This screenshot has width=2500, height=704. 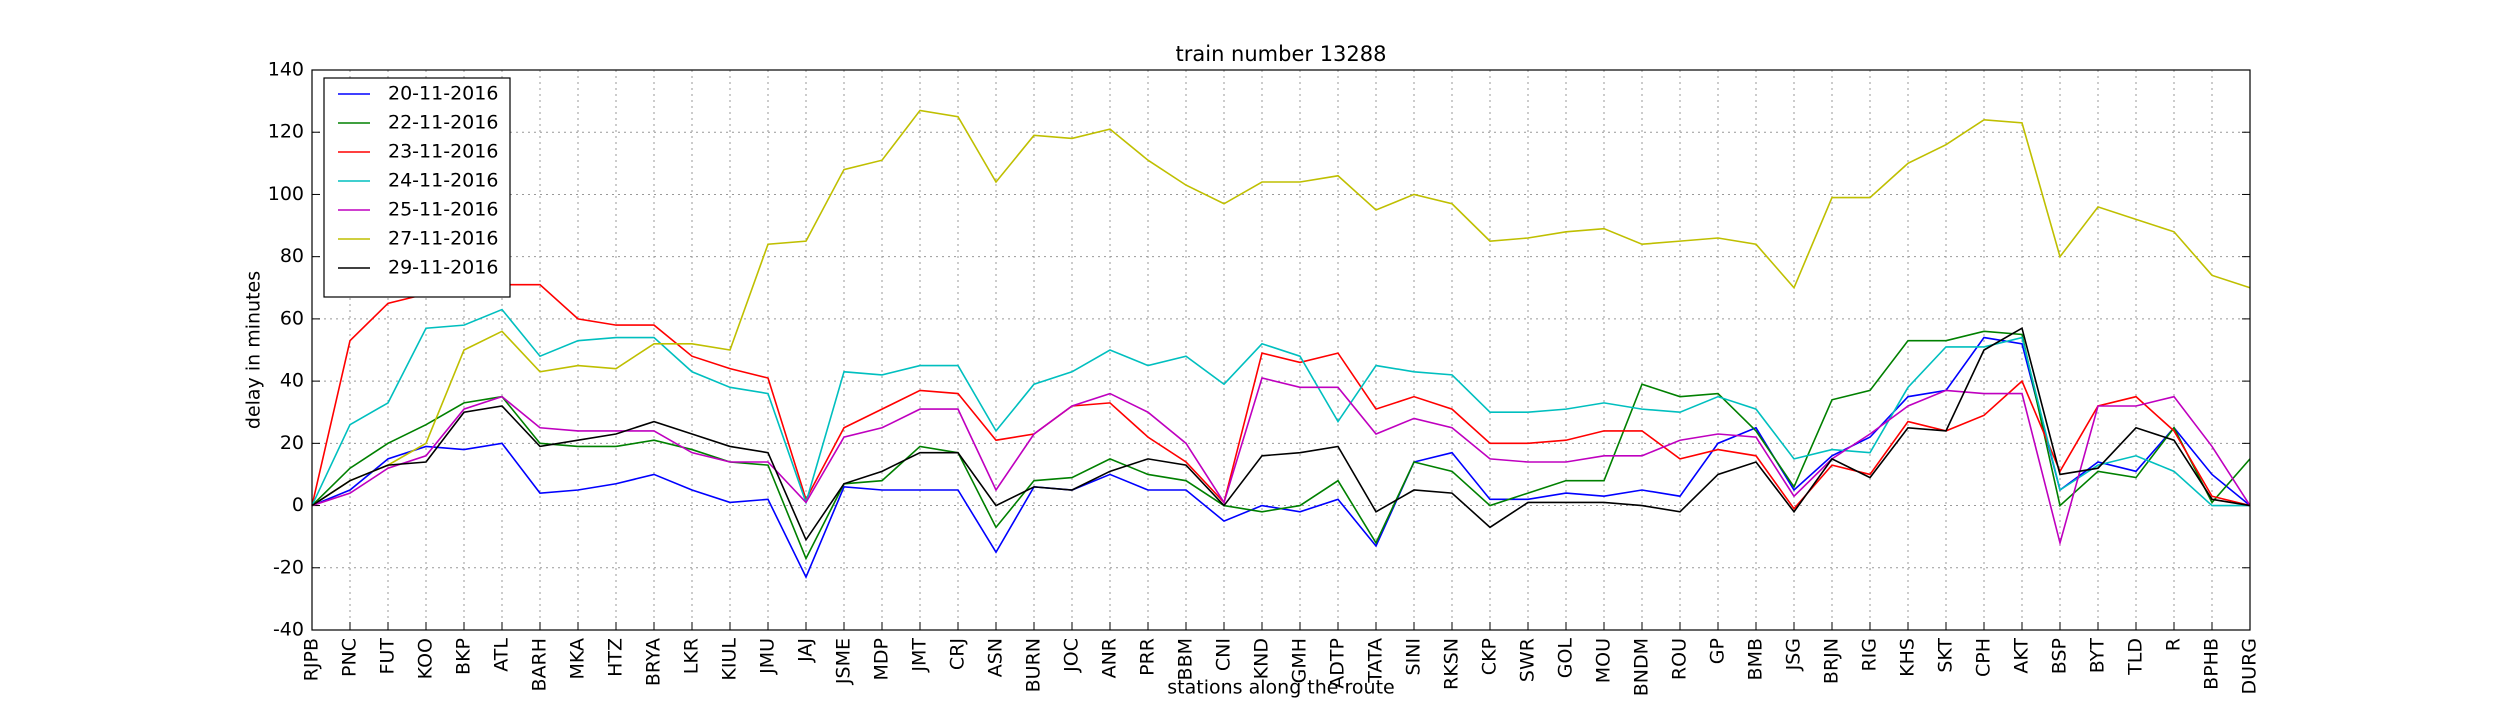 I want to click on y-tick-label: 0, so click(x=298, y=505).